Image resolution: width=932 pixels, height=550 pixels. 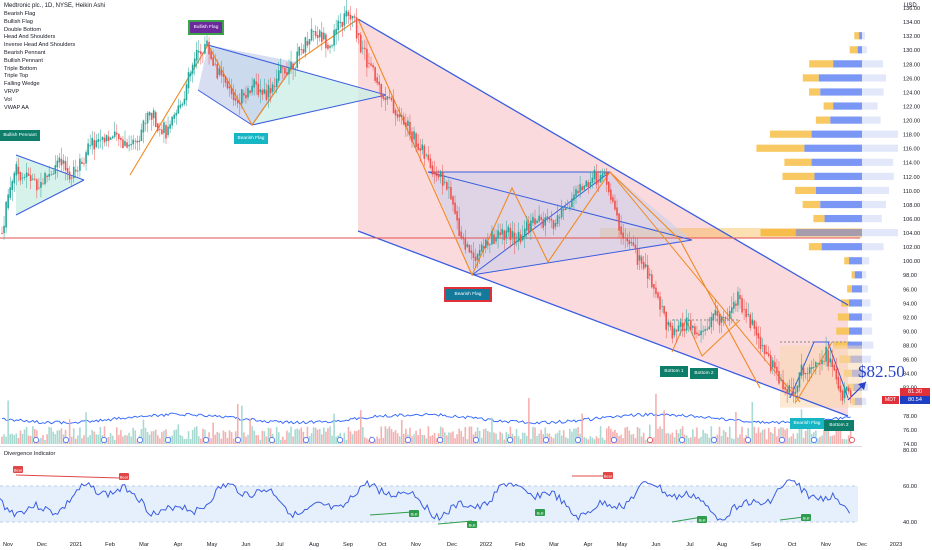 I want to click on legend-item: Bullish Flag, so click(x=18, y=21).